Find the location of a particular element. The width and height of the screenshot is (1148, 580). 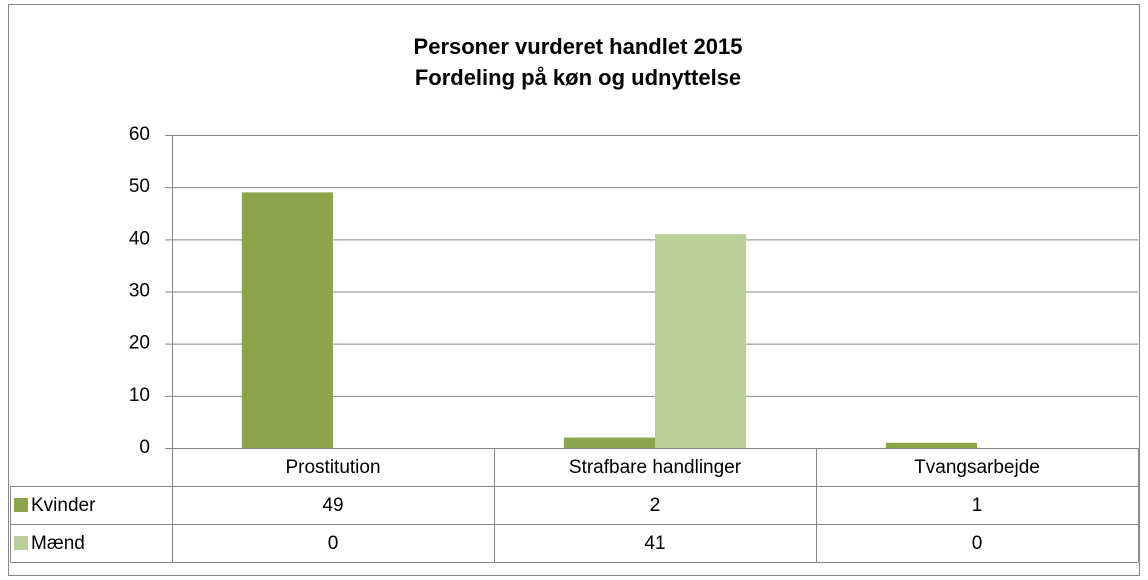

legend-label: Kvinder is located at coordinates (63, 505).